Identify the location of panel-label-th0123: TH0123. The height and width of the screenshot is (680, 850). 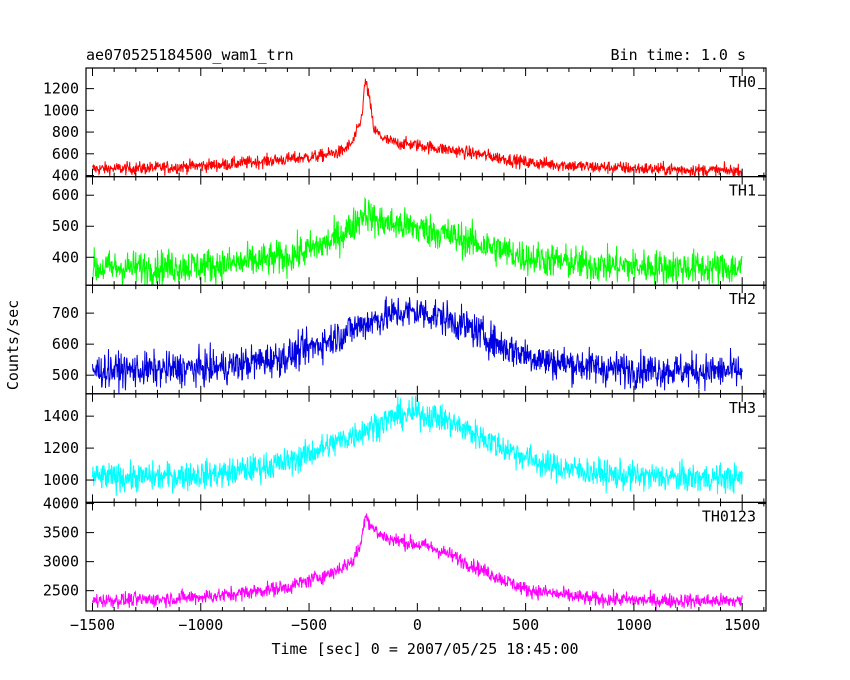
(729, 516).